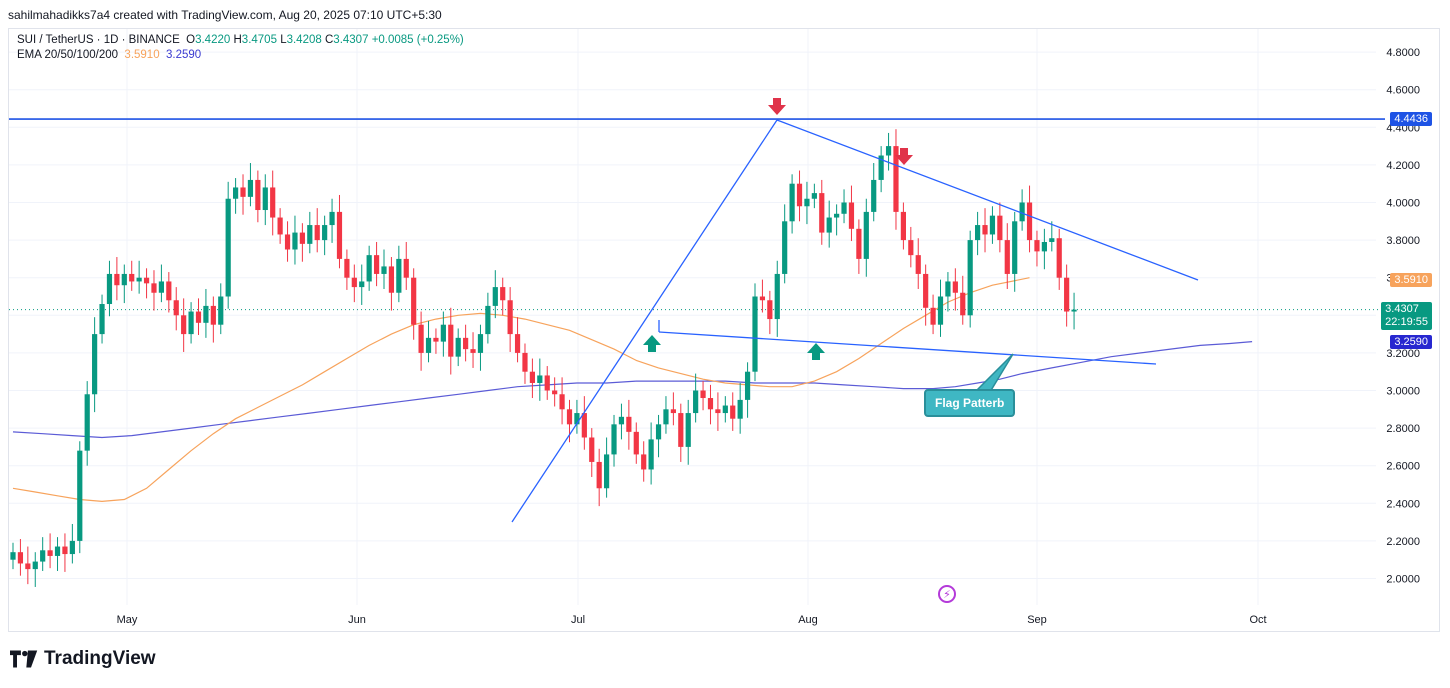 This screenshot has height=688, width=1450. I want to click on high-label: H, so click(237, 40).